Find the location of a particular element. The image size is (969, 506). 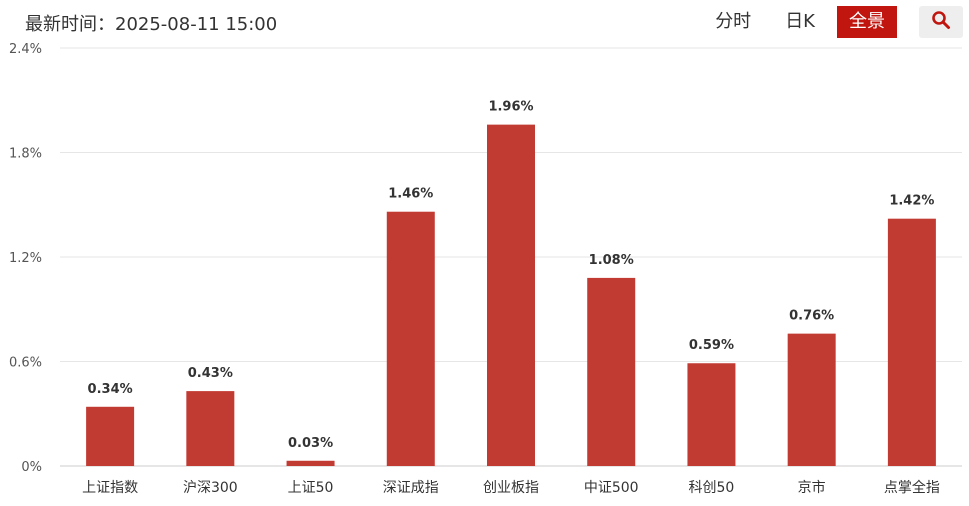

data-label: 0.76% is located at coordinates (811, 316).